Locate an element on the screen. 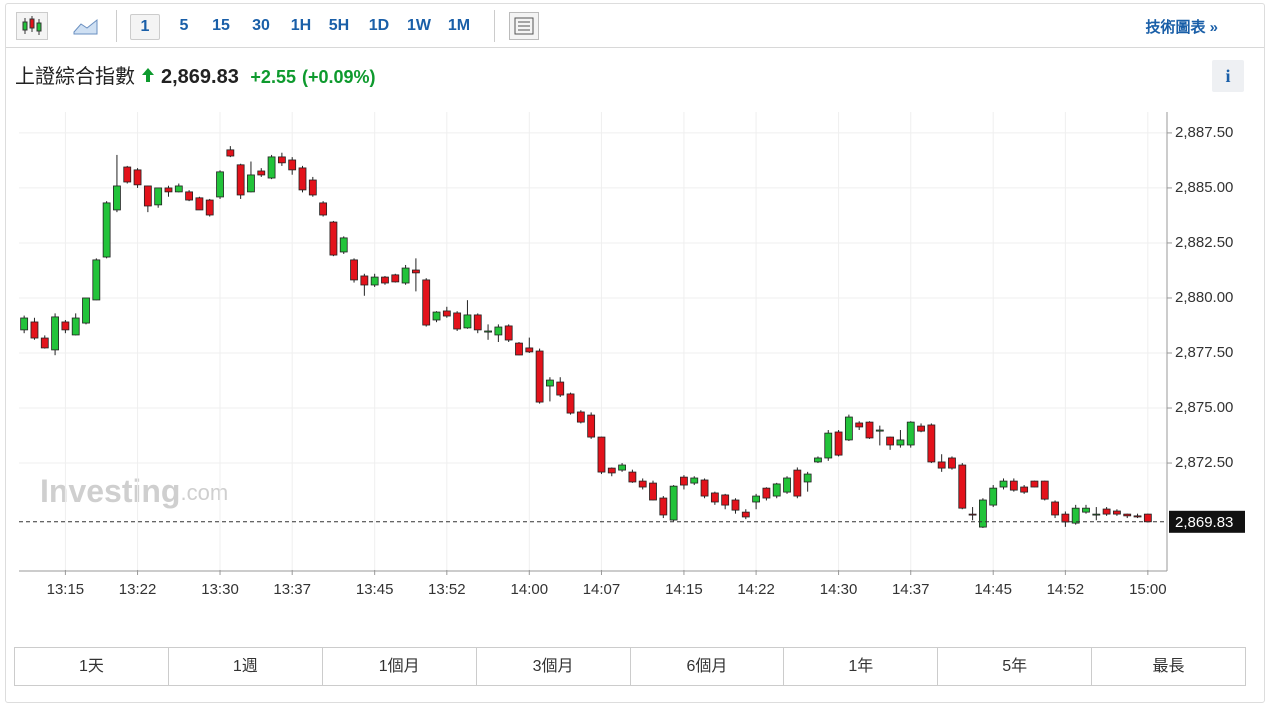 The width and height of the screenshot is (1270, 708). range-button: 1天 is located at coordinates (91, 666).